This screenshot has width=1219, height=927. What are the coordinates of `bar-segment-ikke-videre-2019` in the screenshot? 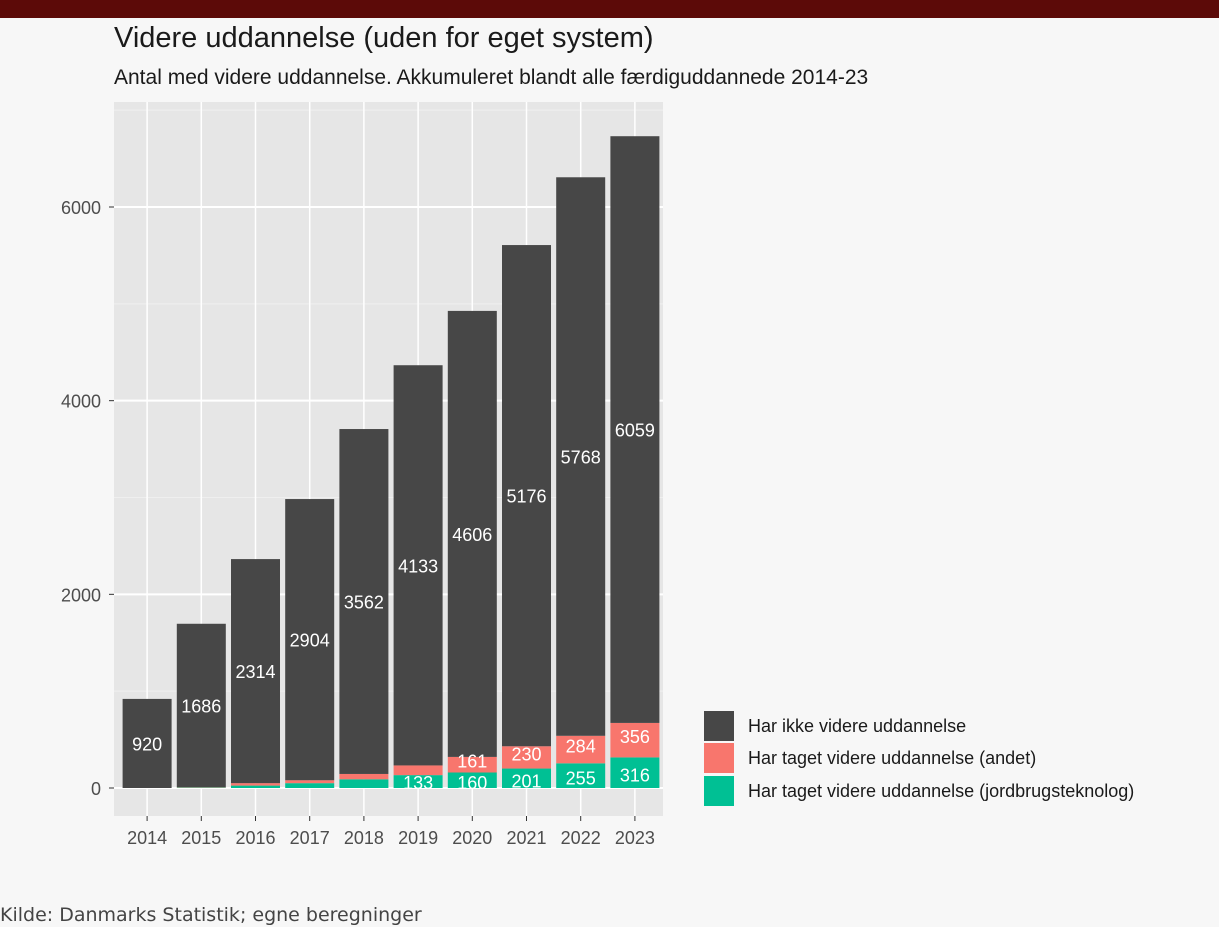 It's located at (418, 565).